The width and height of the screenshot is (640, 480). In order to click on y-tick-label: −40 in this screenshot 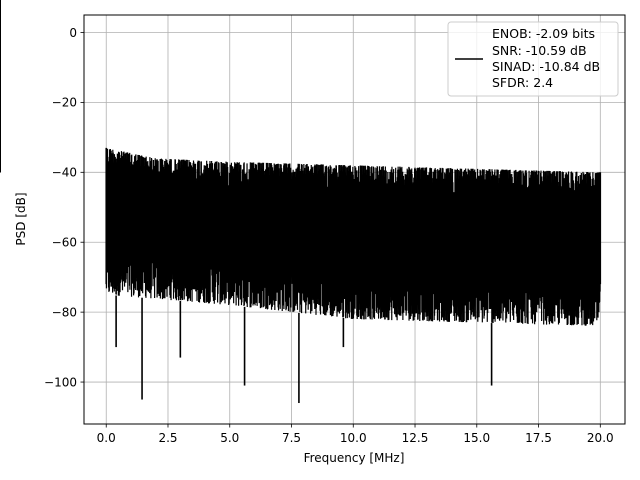, I will do `click(64, 173)`.